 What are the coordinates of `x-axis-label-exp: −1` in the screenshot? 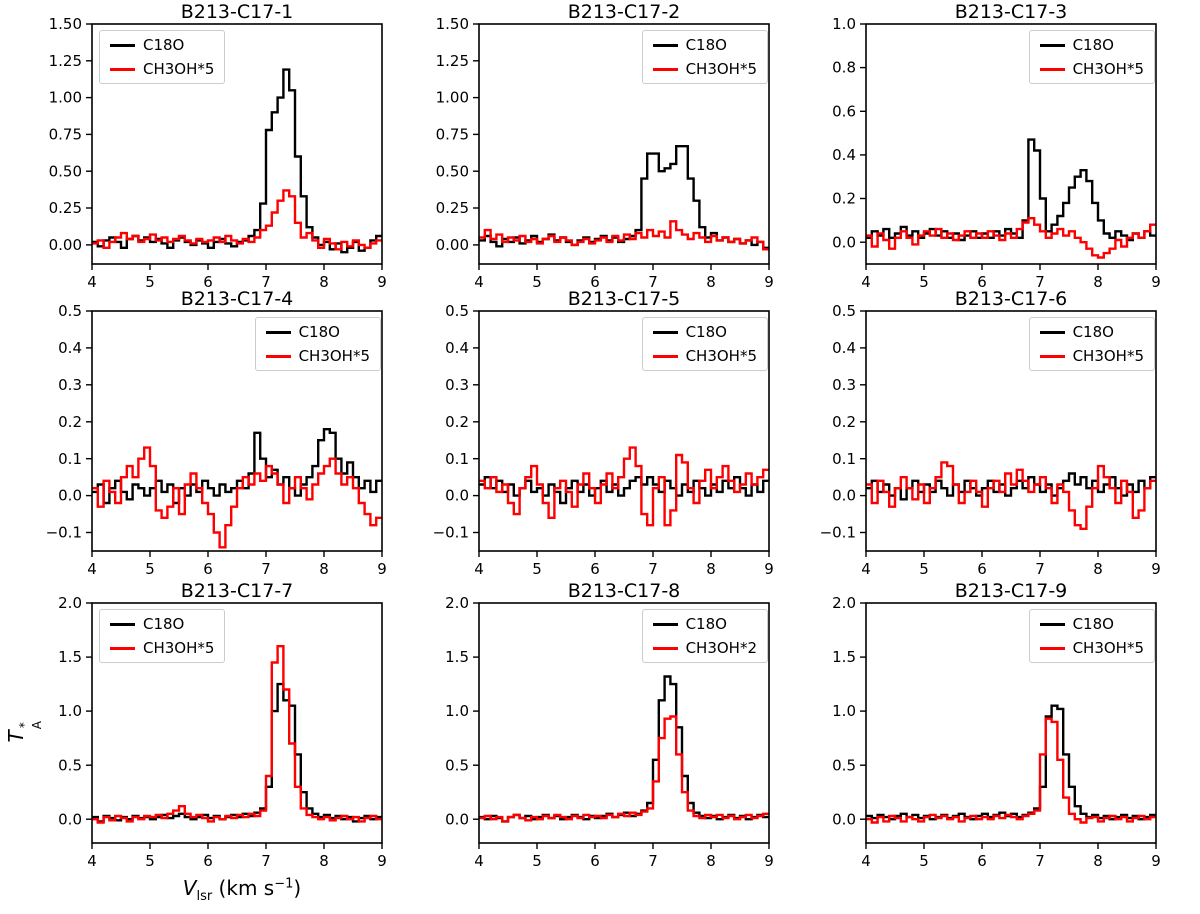 It's located at (284, 884).